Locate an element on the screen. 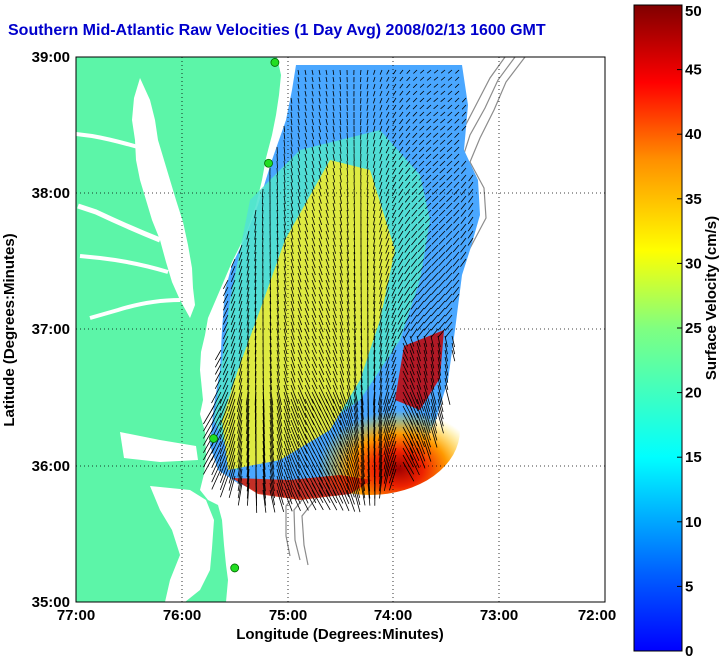 Image resolution: width=724 pixels, height=659 pixels. radar-site-marker is located at coordinates (235, 568).